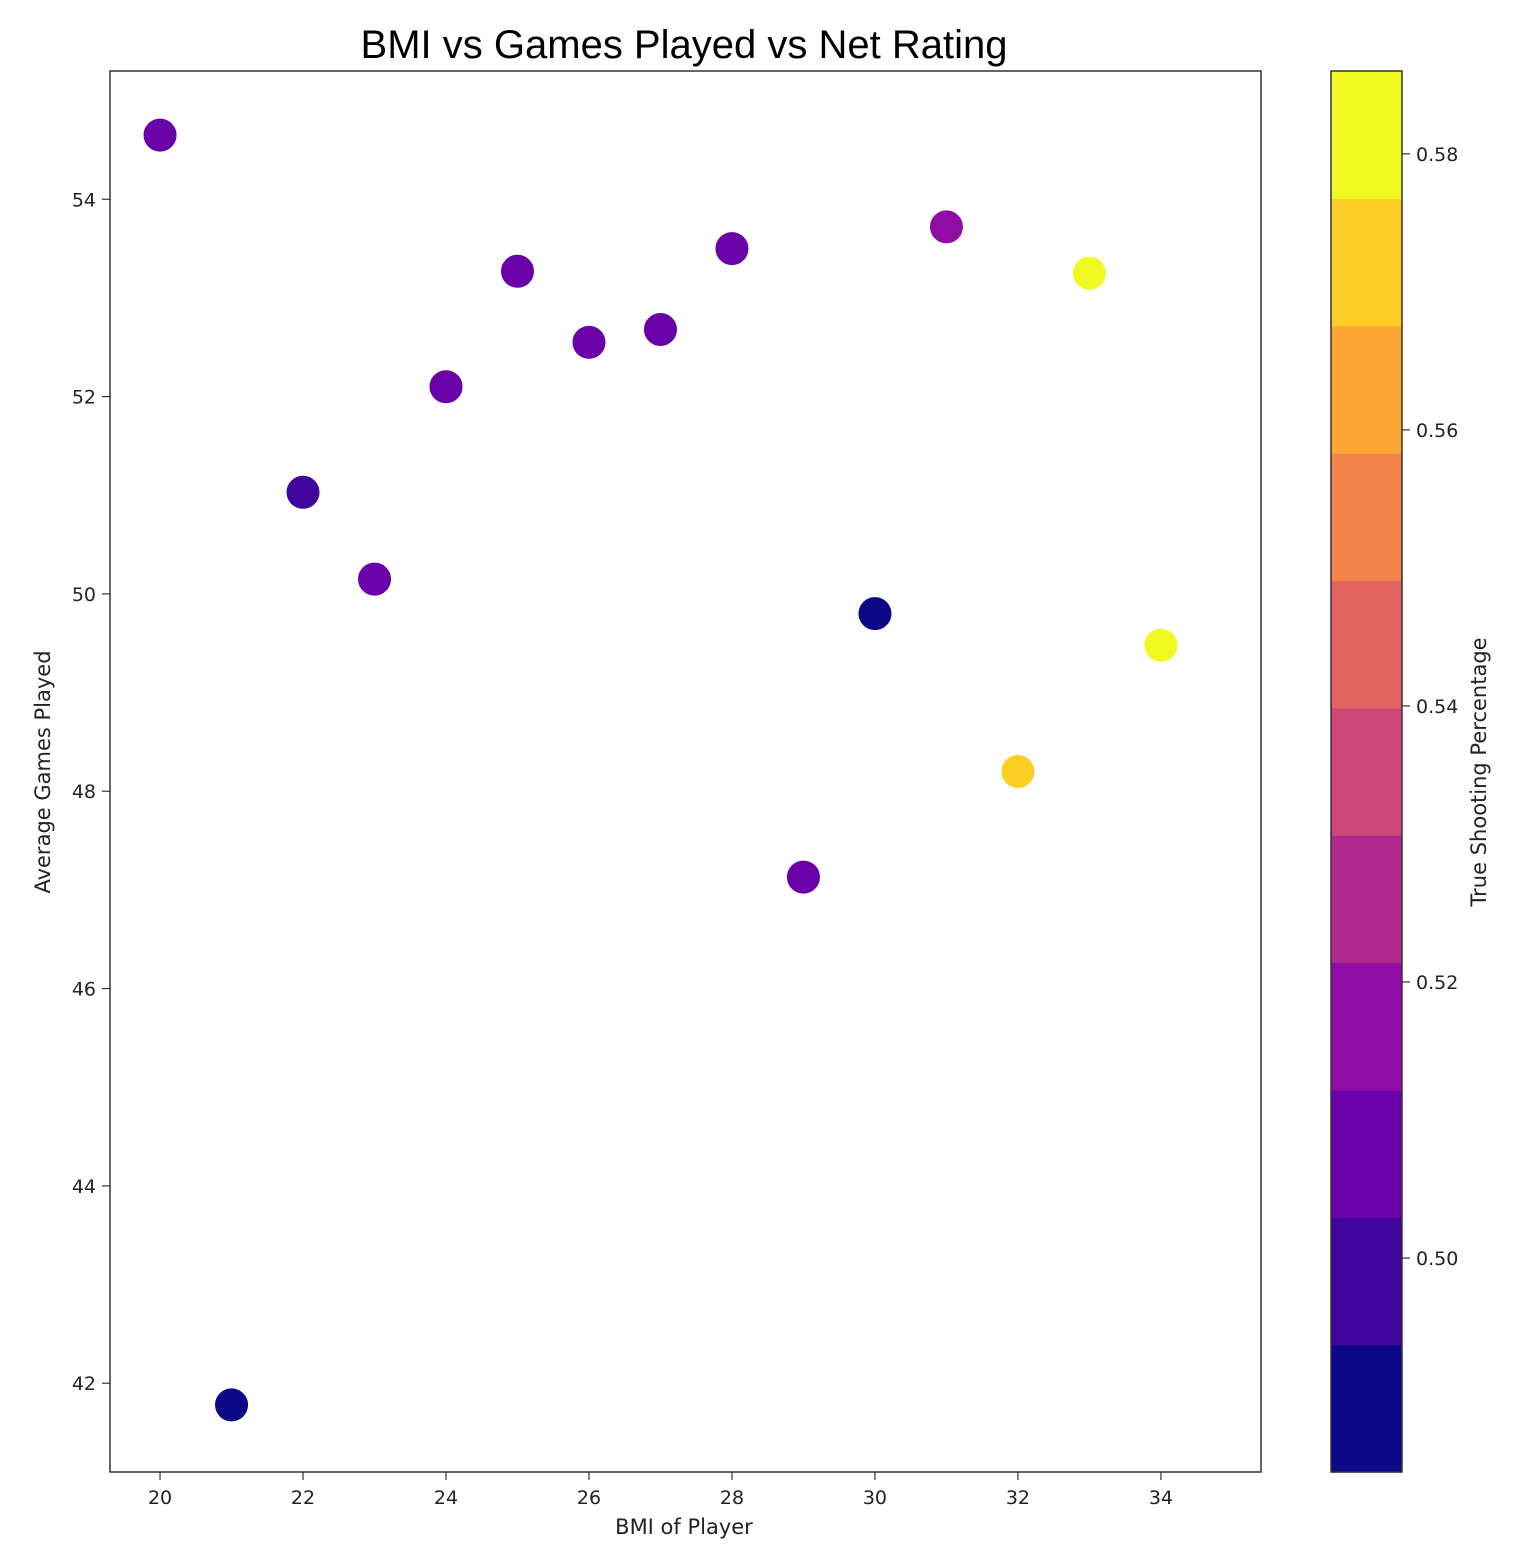  Describe the element at coordinates (1437, 1259) in the screenshot. I see `colorbar-tick-label: 0.50` at that location.